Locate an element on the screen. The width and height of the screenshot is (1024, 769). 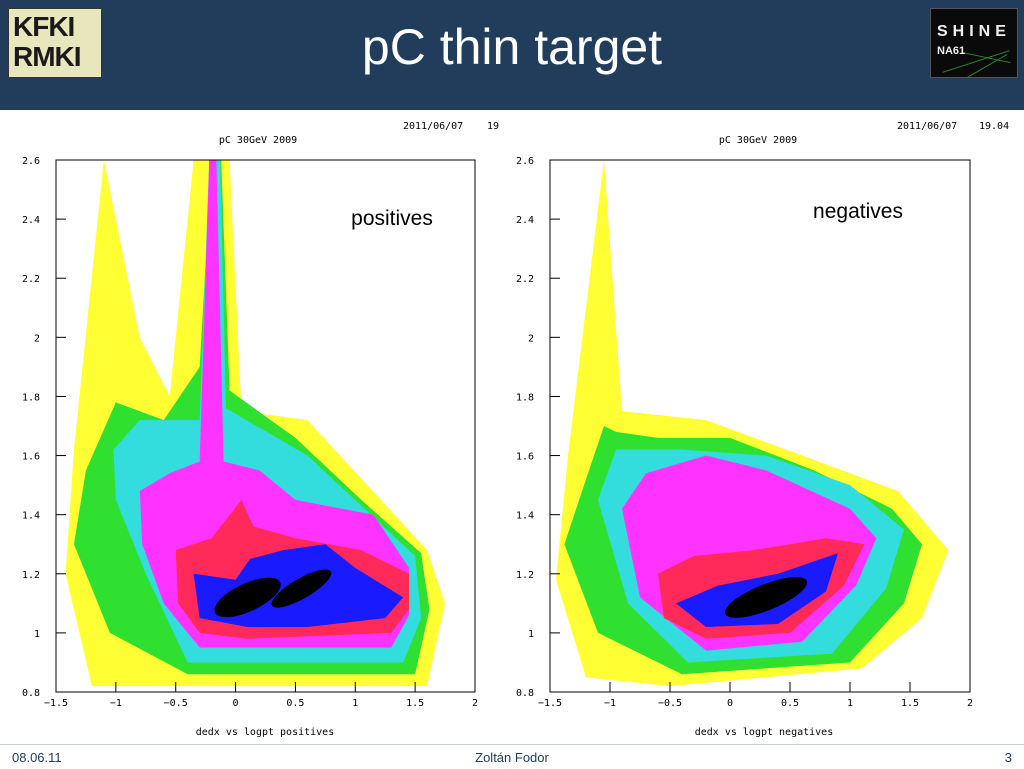
logo-right-line1: SHINE is located at coordinates (974, 31).